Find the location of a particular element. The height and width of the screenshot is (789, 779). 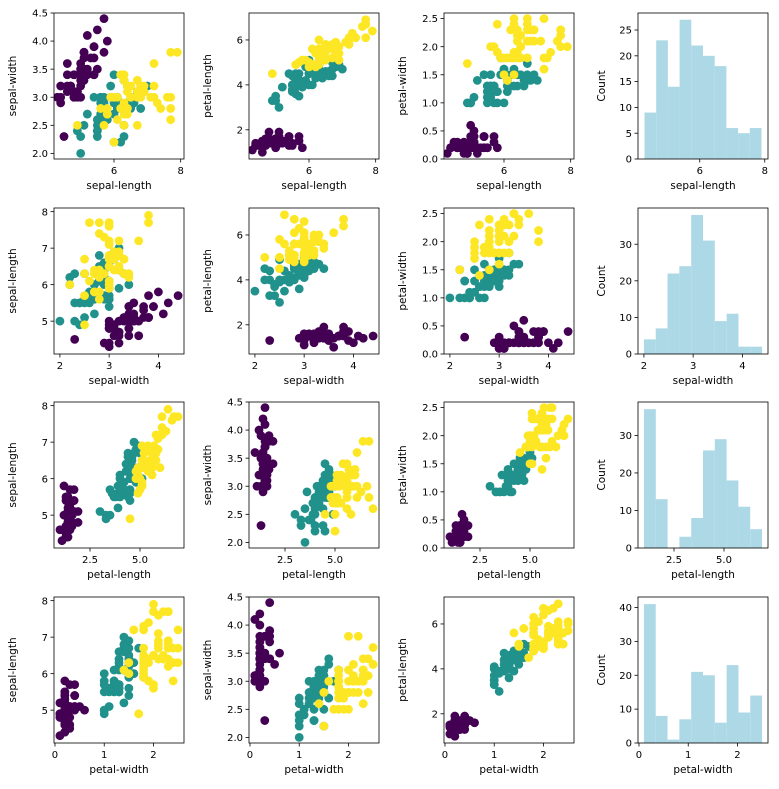

x-axis-label: petal-width is located at coordinates (118, 770).